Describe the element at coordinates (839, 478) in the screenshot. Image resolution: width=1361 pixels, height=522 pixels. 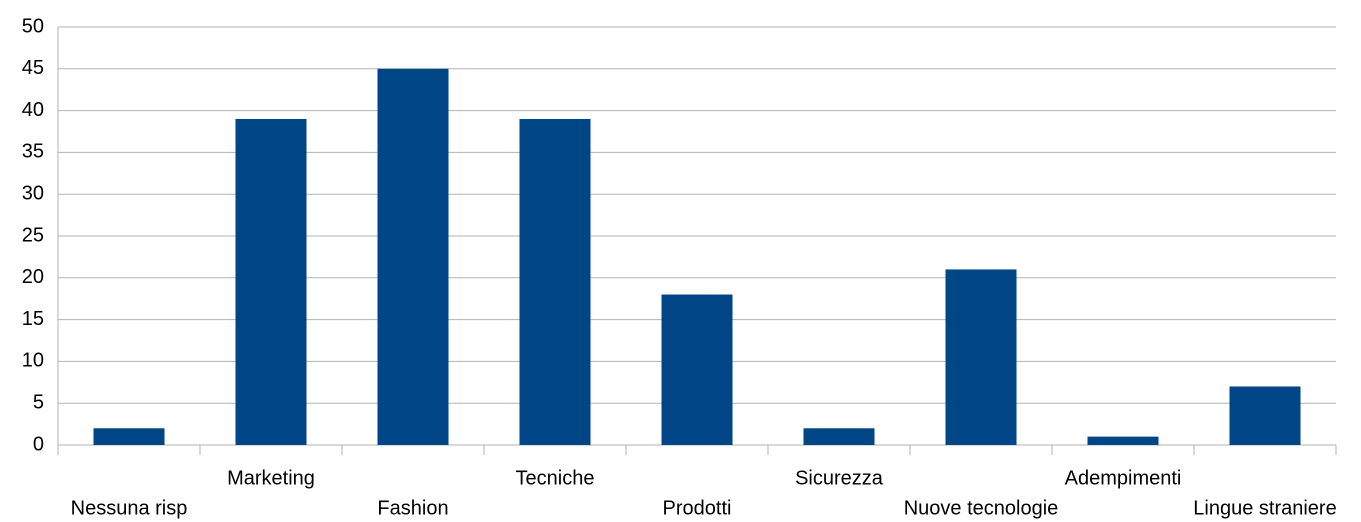
I see `x-tick-label: Sicurezza` at that location.